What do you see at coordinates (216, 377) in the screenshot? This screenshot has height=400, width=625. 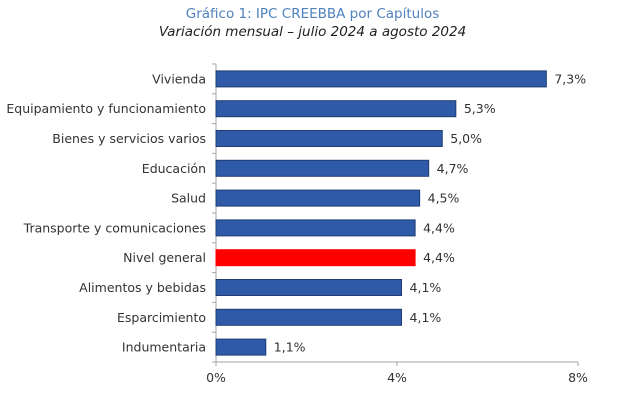 I see `x-tick-label: 0%` at bounding box center [216, 377].